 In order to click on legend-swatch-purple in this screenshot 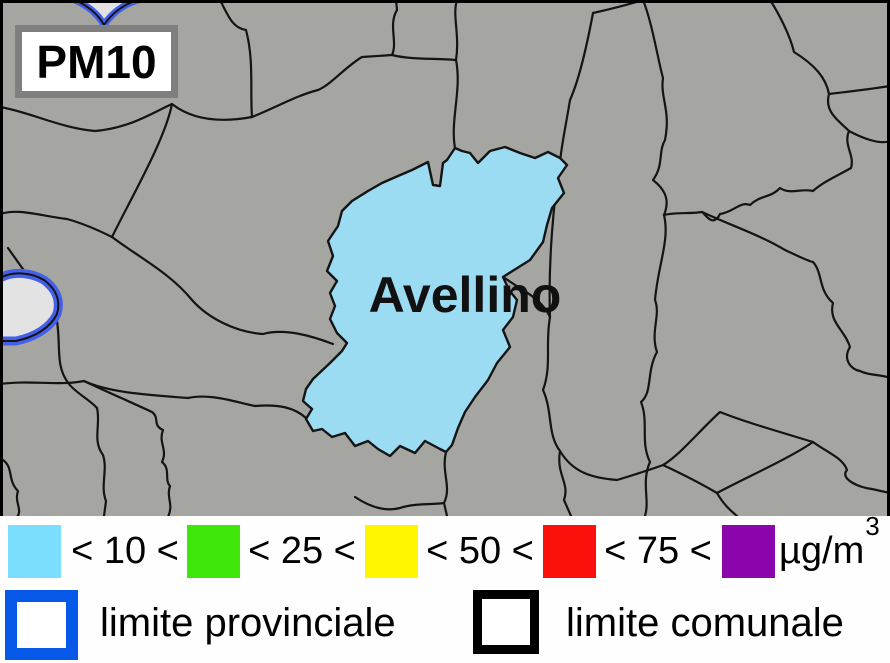, I will do `click(748, 551)`.